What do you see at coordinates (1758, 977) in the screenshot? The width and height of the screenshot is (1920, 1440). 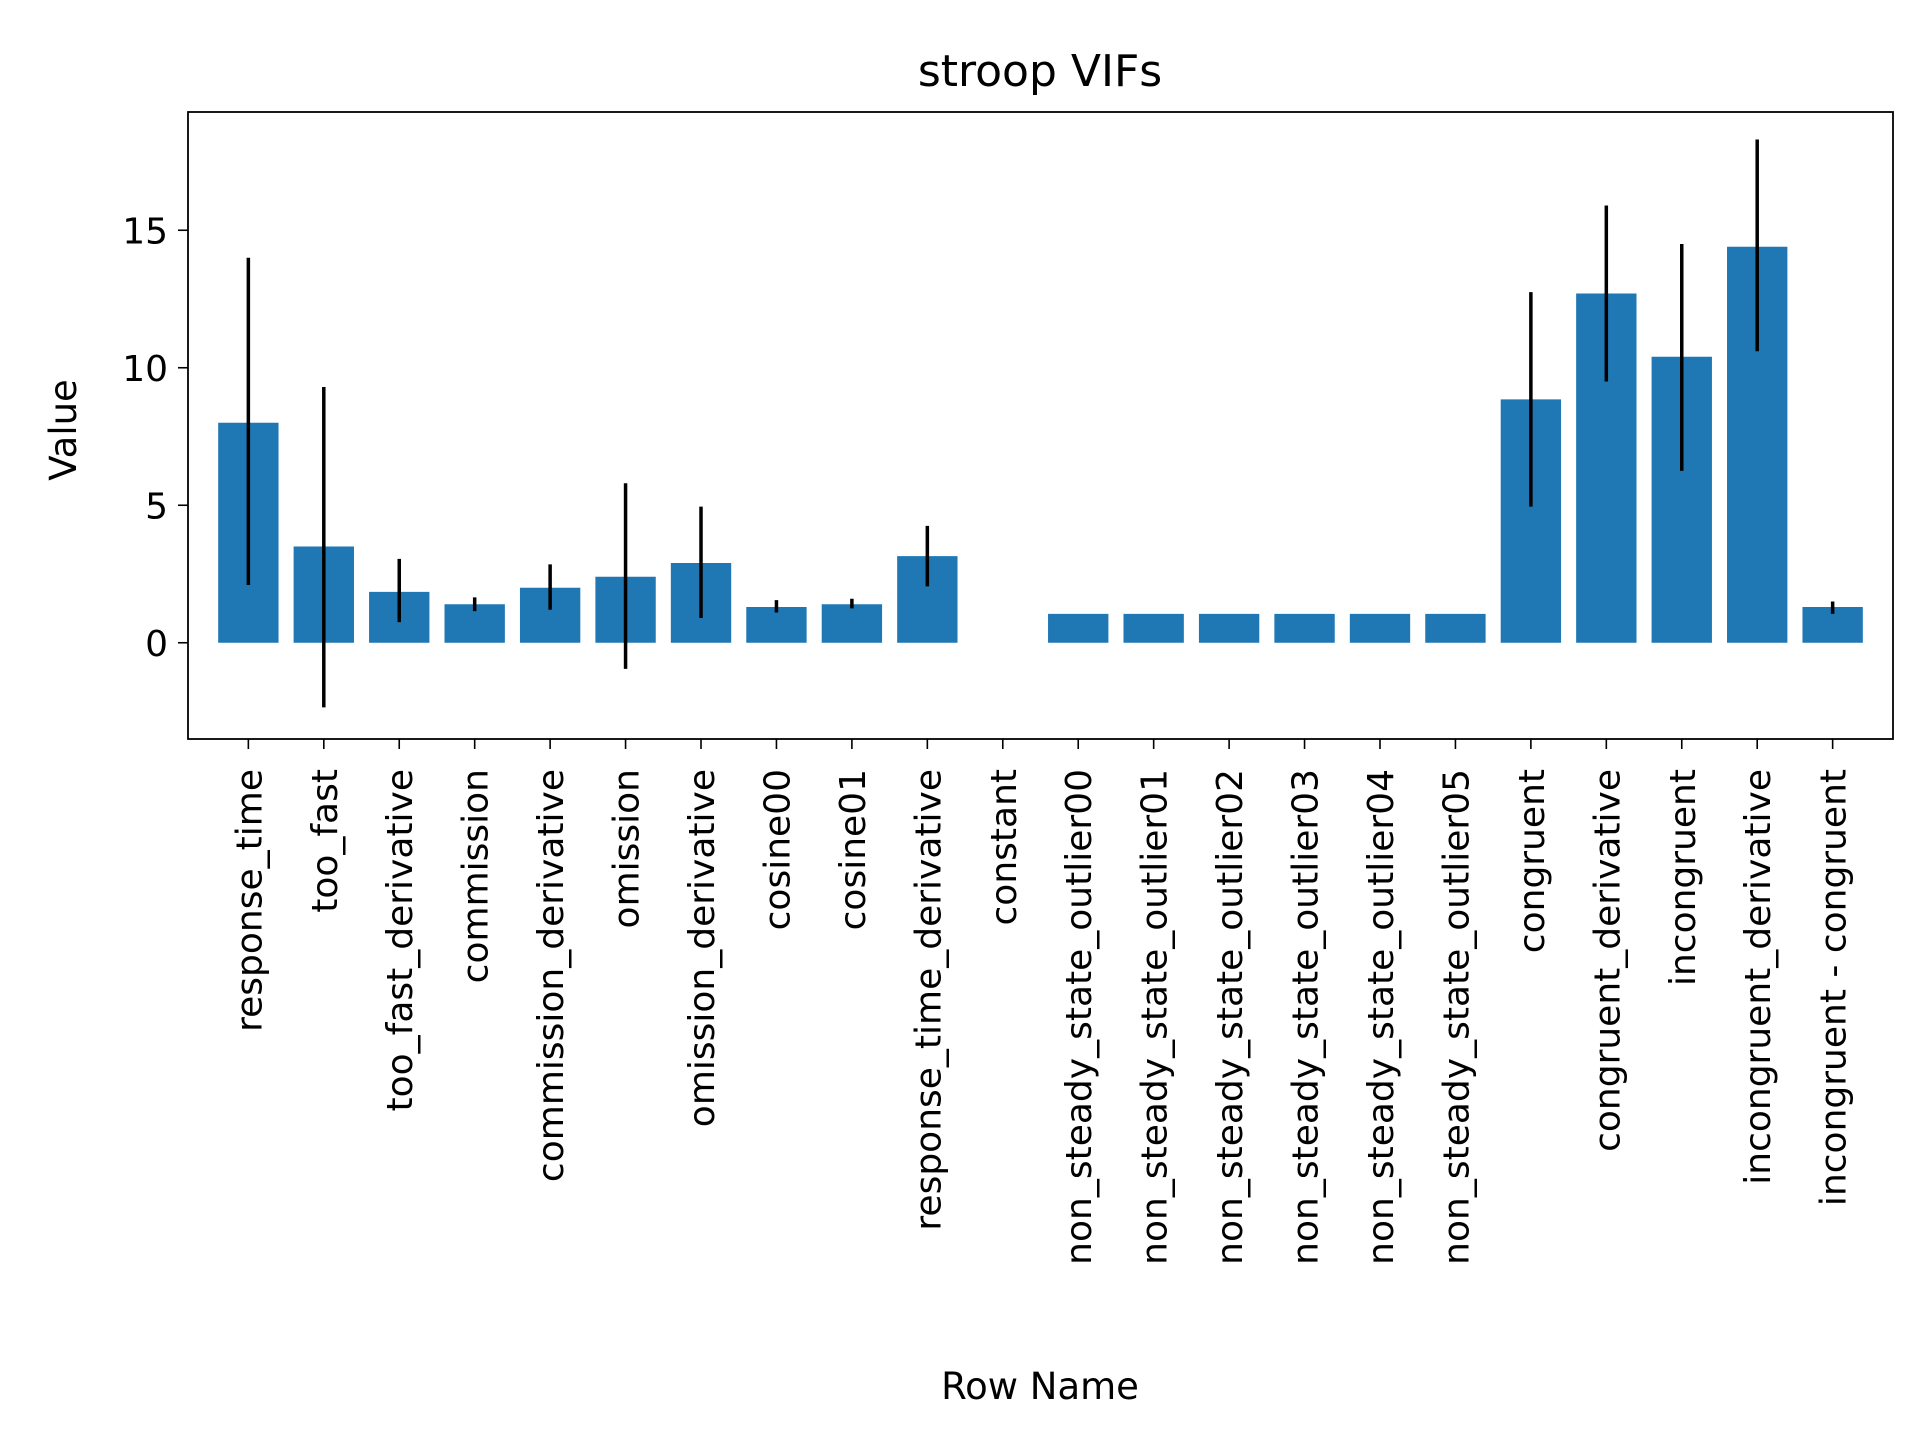 I see `x-tick-label: incongruent_derivative` at bounding box center [1758, 977].